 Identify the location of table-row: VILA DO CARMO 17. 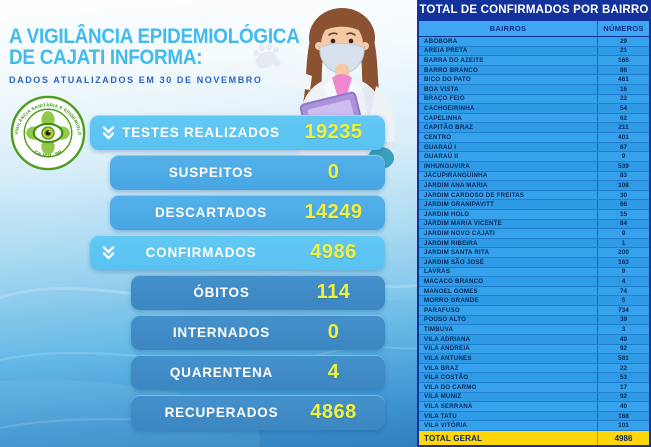
(534, 387).